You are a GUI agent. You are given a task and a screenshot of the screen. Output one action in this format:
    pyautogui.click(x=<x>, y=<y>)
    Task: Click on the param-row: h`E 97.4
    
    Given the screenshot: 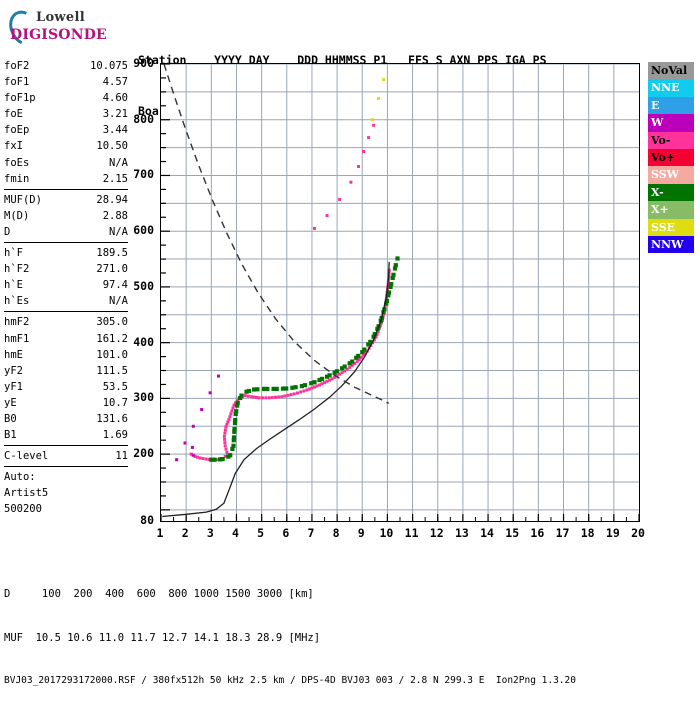 What is the action you would take?
    pyautogui.click(x=66, y=285)
    